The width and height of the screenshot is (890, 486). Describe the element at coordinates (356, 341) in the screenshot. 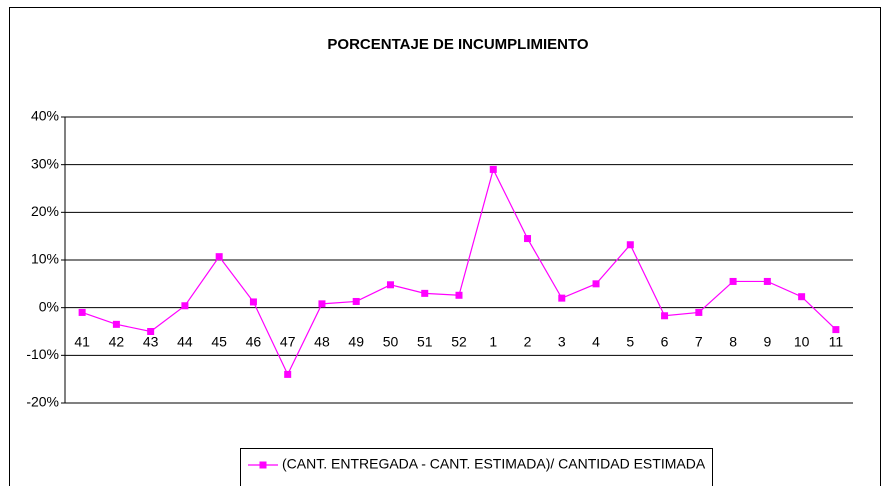

I see `x-tick-label: 49` at that location.